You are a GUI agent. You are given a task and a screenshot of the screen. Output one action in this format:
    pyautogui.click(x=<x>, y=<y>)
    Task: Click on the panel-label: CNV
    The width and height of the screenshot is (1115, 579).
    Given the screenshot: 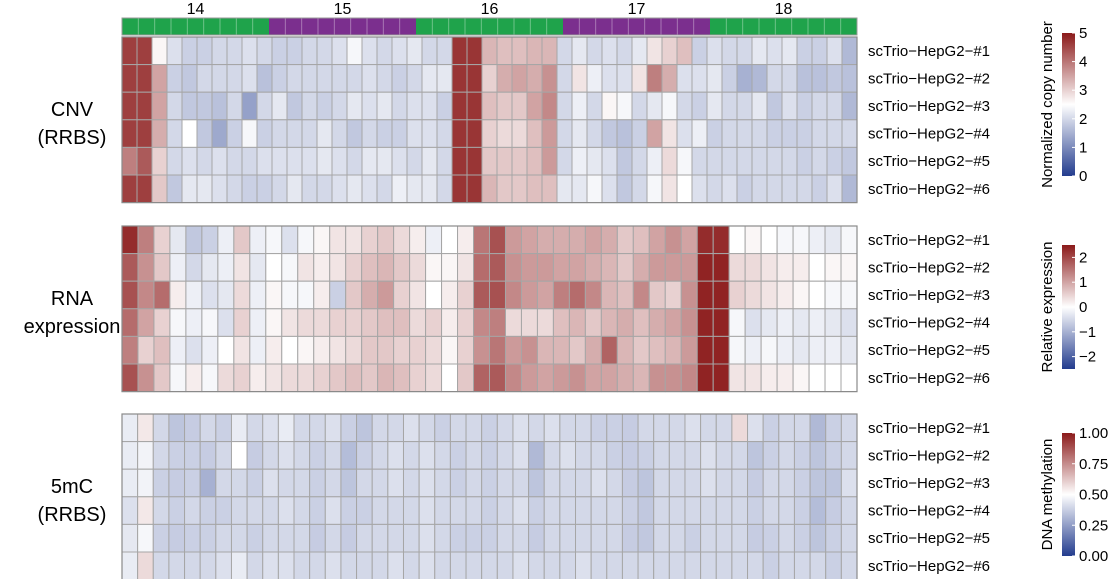 What is the action you would take?
    pyautogui.click(x=72, y=110)
    